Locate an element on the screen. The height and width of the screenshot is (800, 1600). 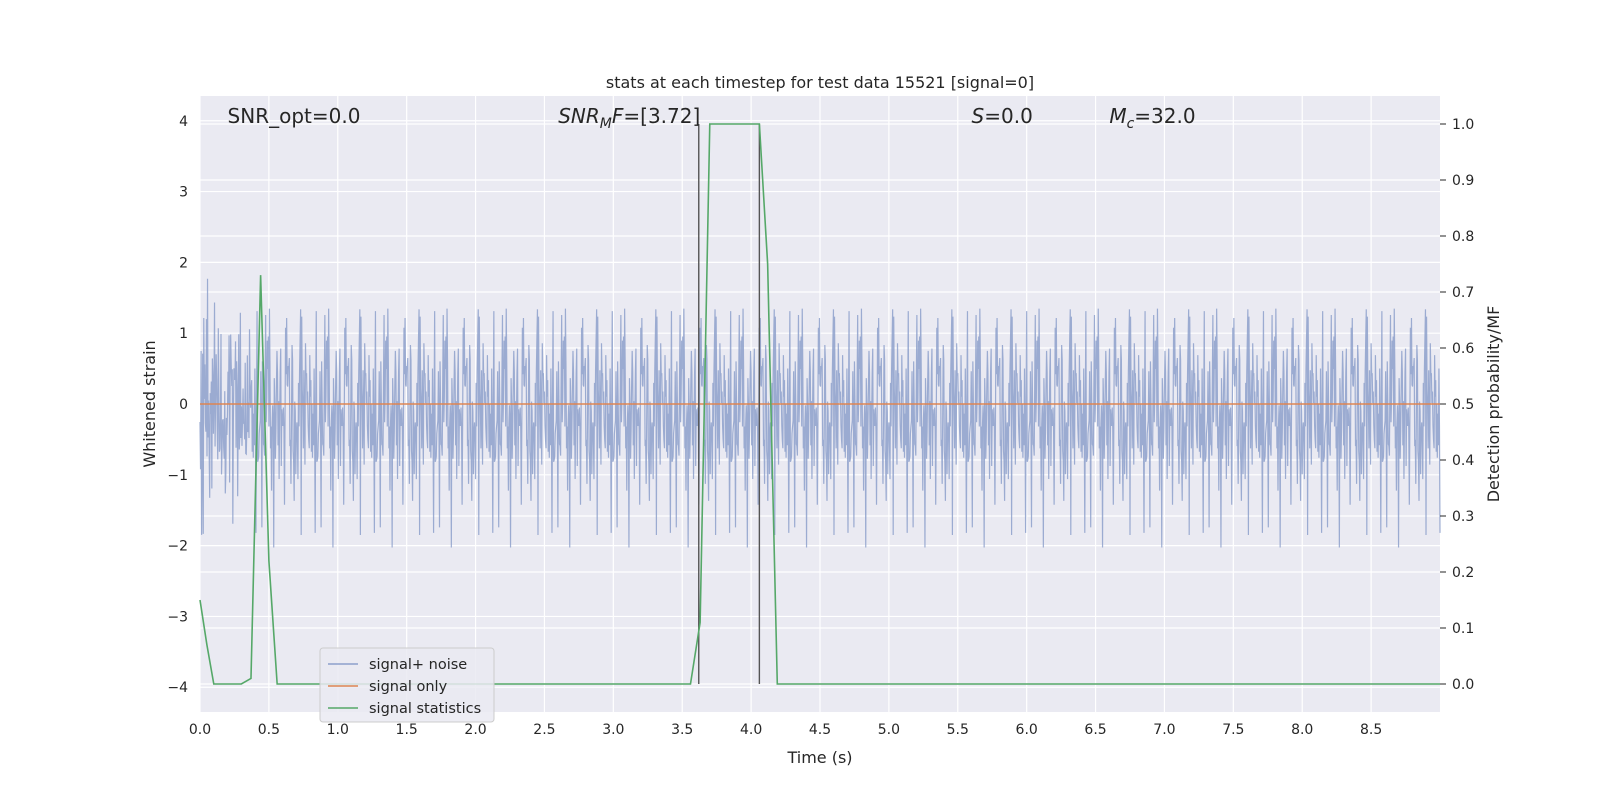
legend-label-signal-only: signal only is located at coordinates (408, 687).